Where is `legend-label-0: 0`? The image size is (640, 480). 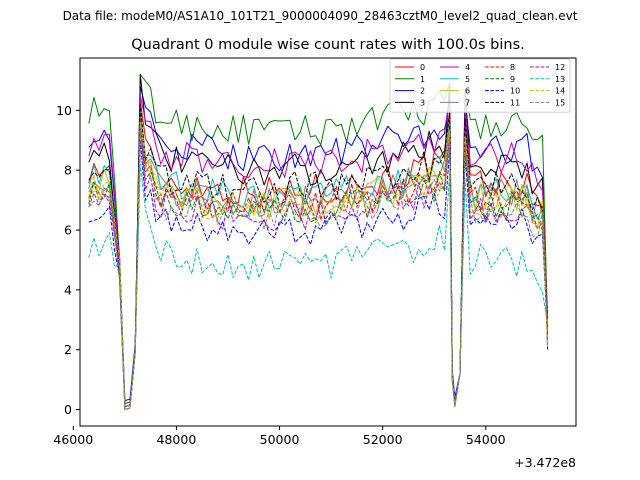 legend-label-0: 0 is located at coordinates (422, 67).